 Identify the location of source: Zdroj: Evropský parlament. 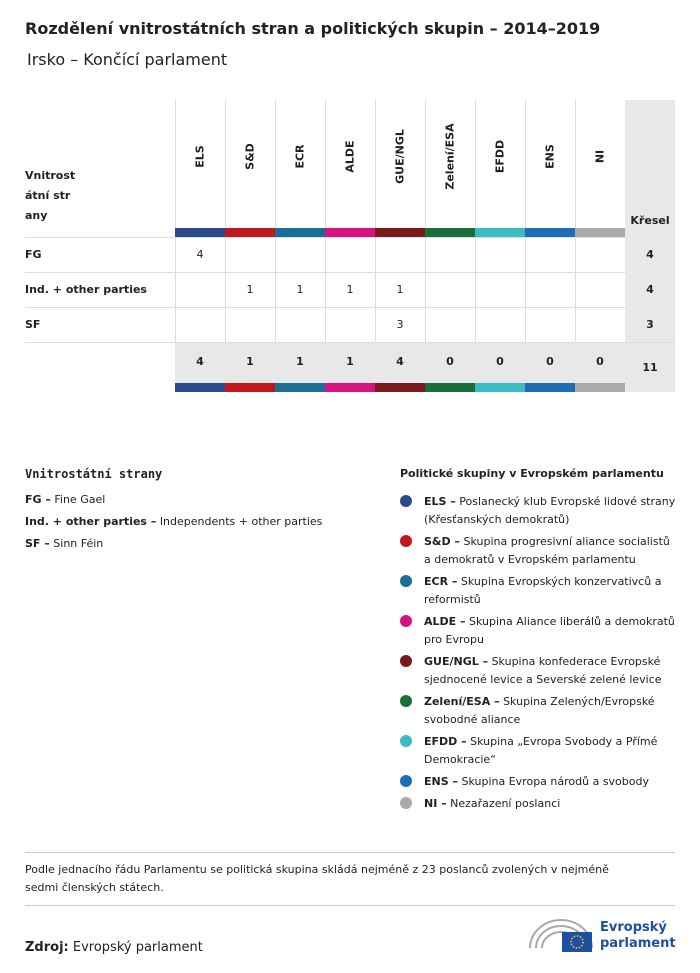
(114, 947).